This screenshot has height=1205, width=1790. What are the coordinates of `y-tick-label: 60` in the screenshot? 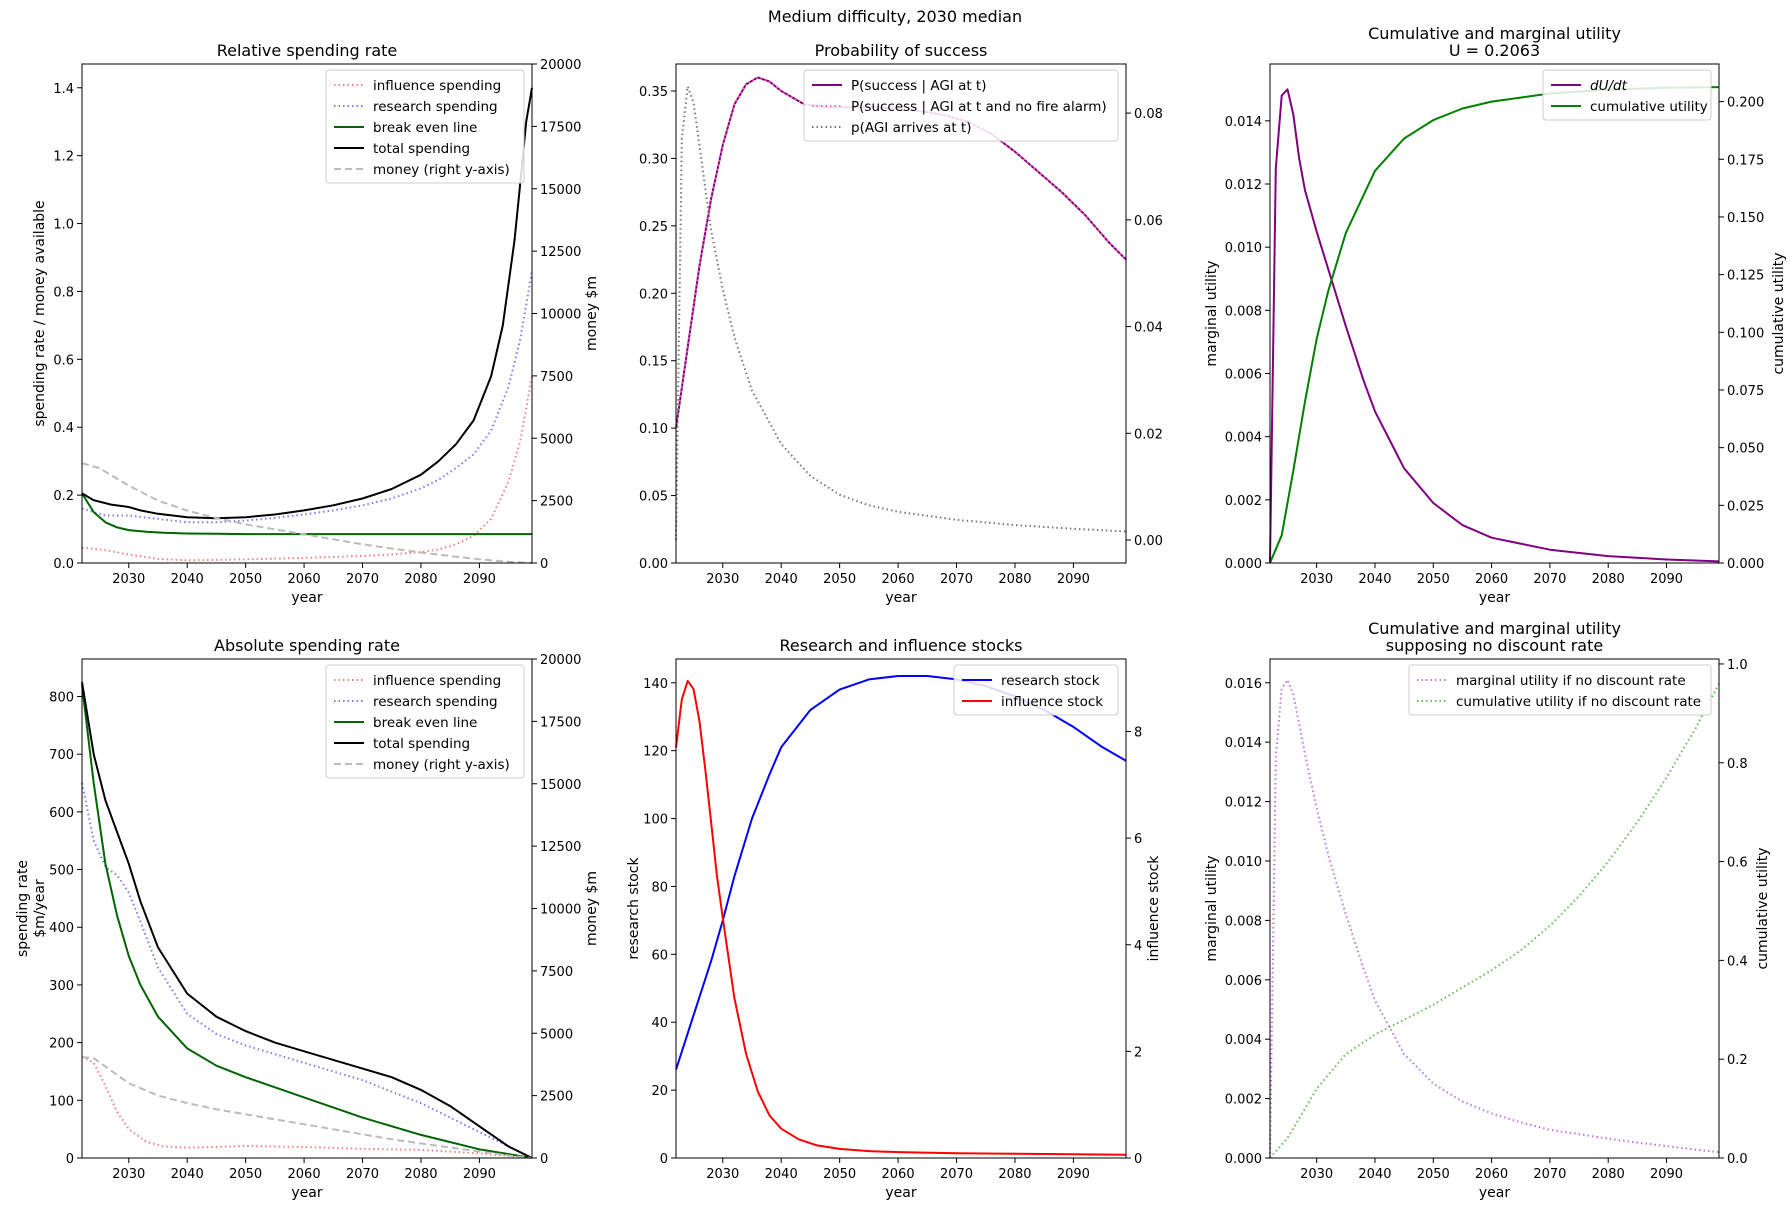 It's located at (659, 955).